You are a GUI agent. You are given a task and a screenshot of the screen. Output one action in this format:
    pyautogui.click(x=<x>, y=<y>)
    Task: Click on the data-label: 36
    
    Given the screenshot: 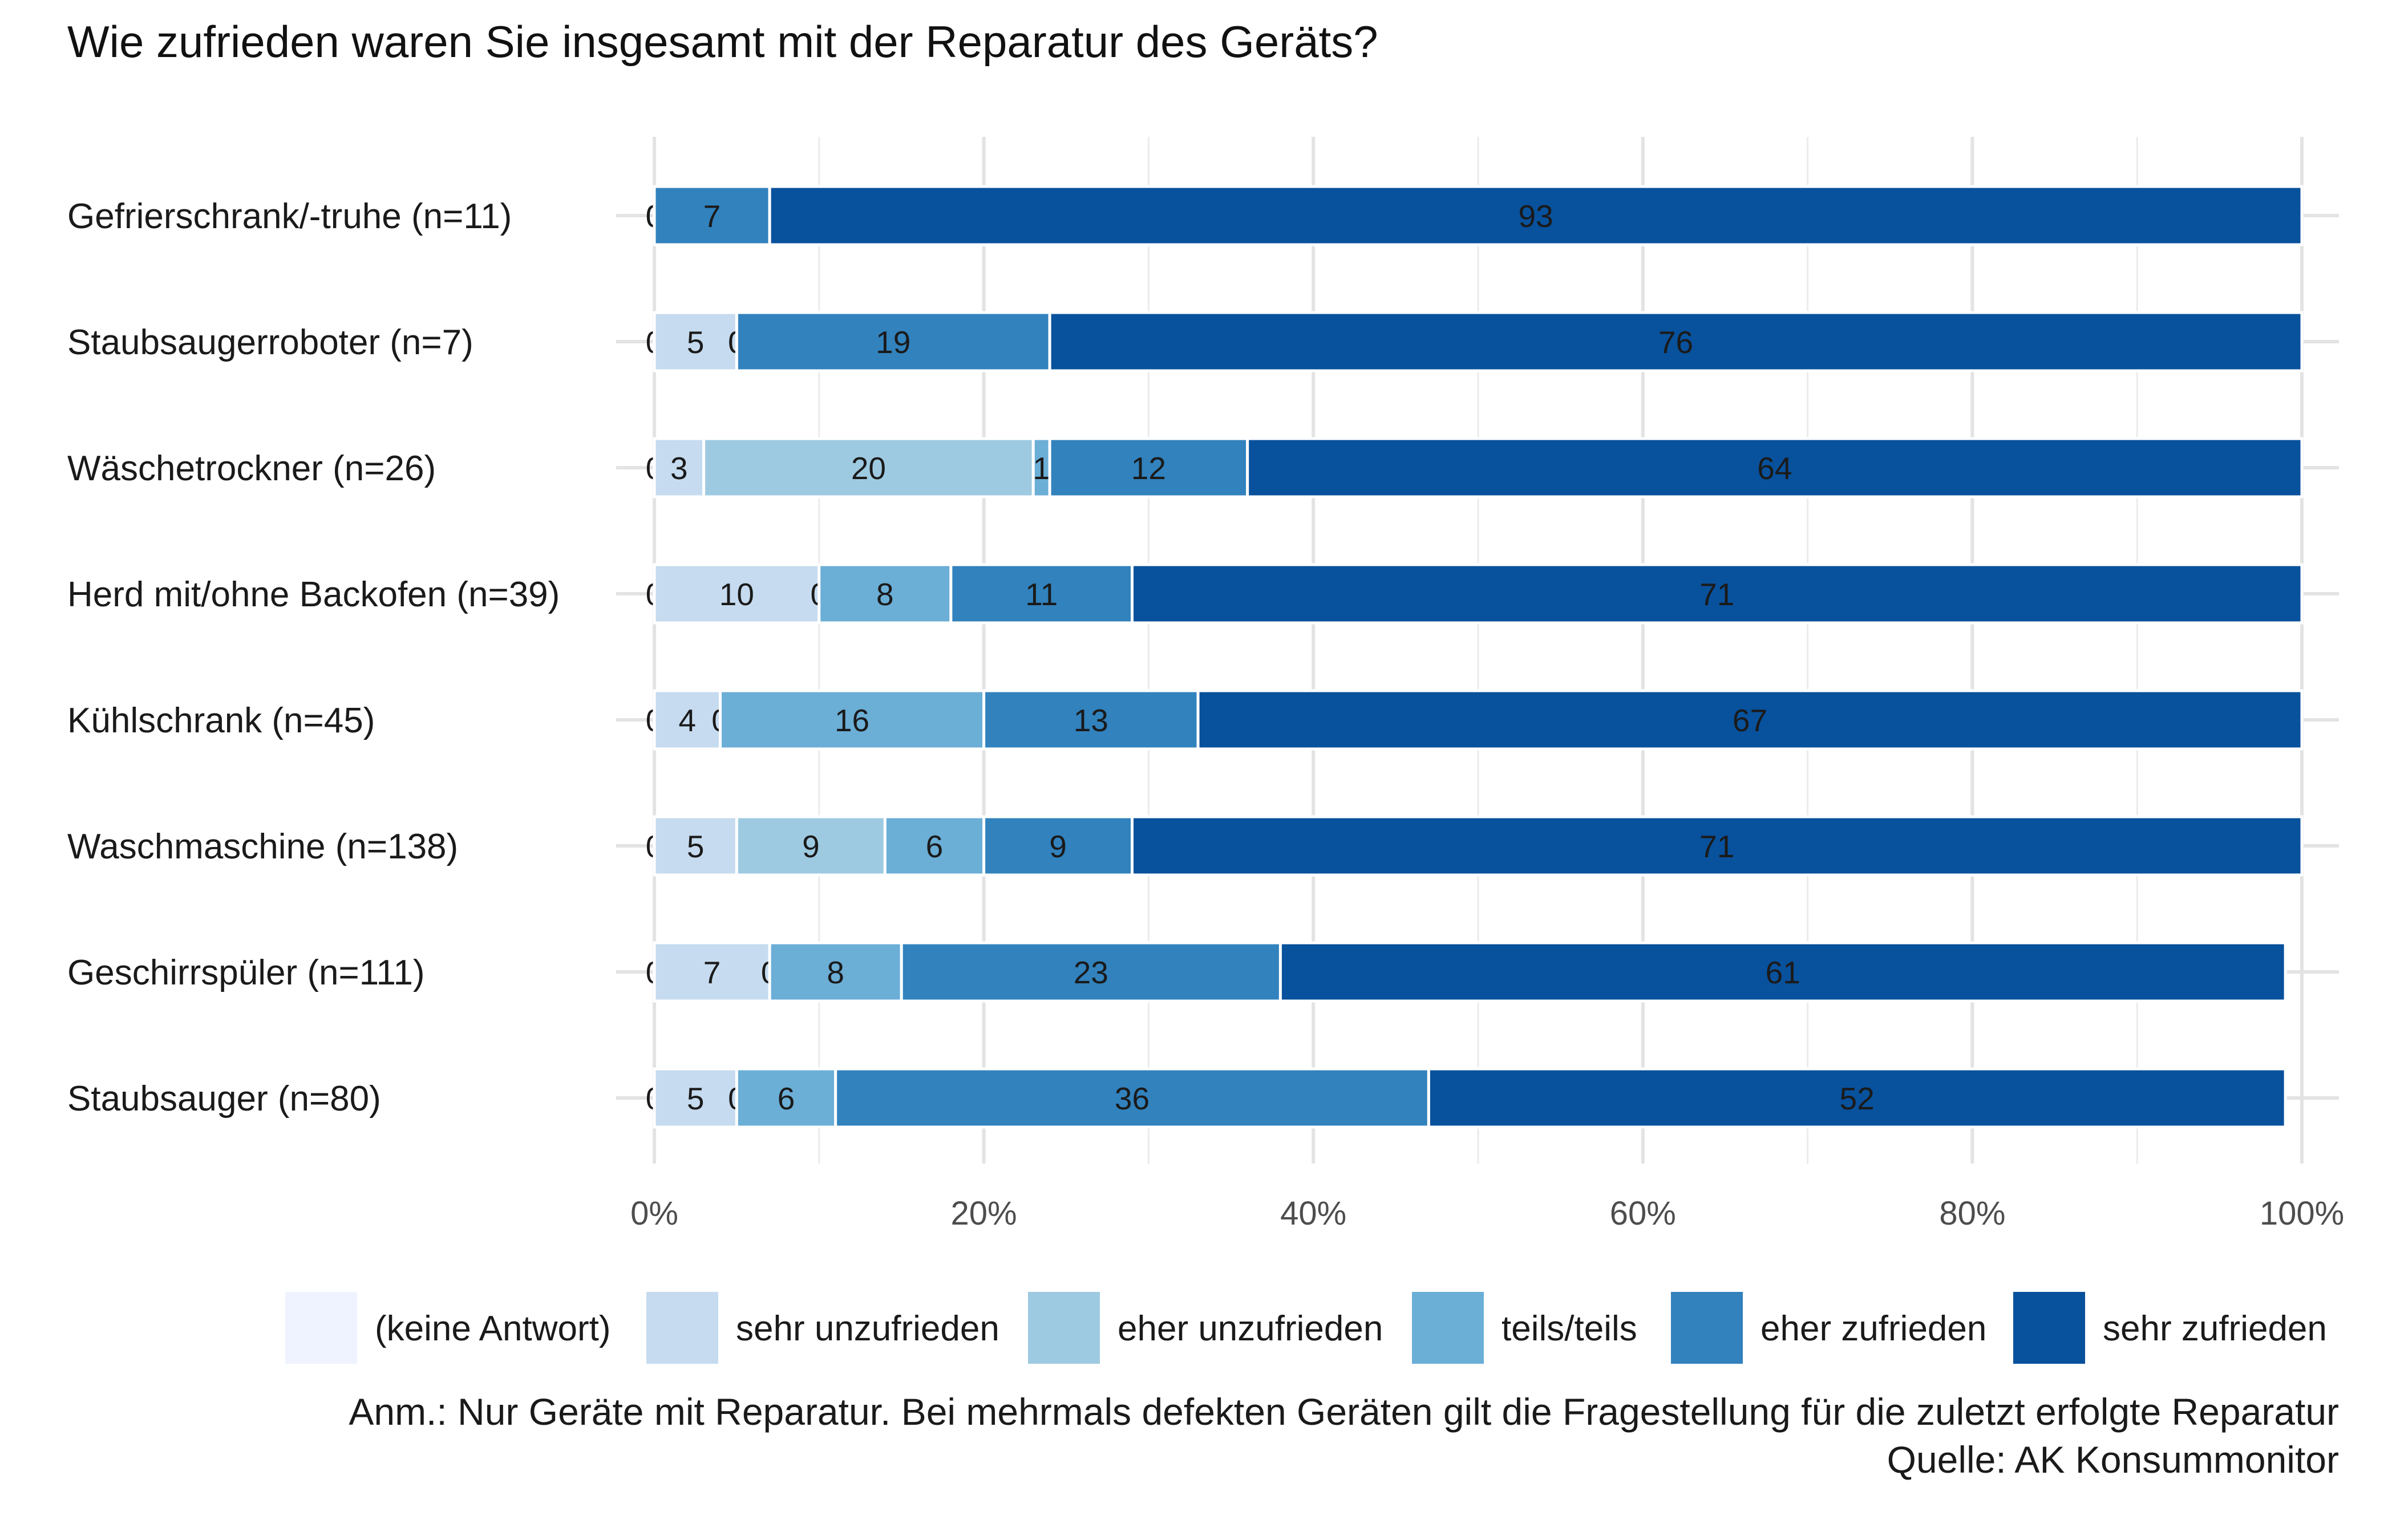 What is the action you would take?
    pyautogui.click(x=1132, y=1099)
    